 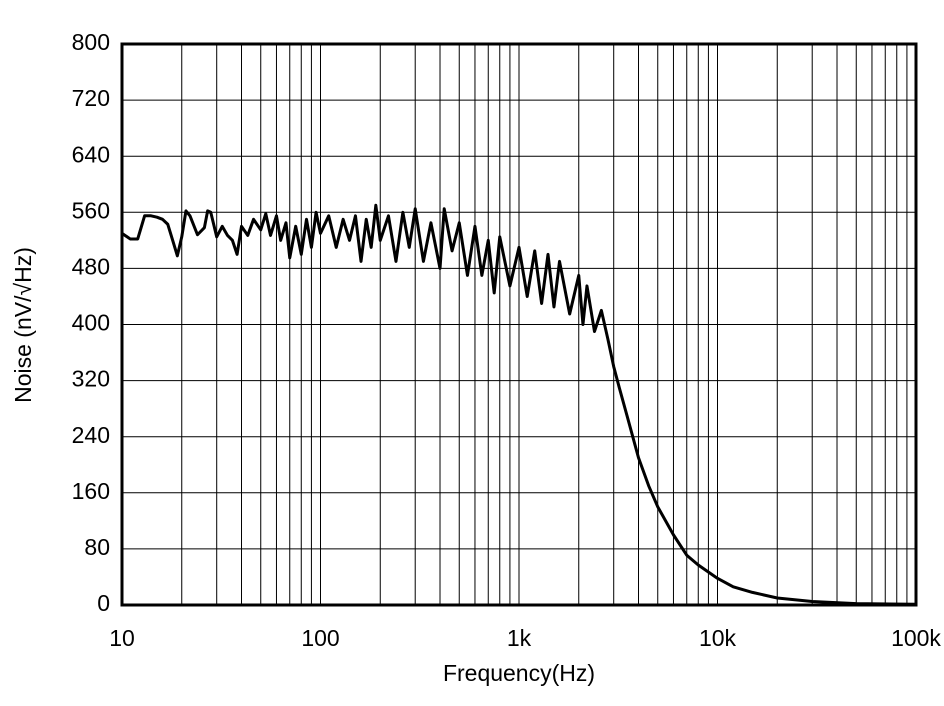 I want to click on x-tick-label: 10, so click(x=122, y=638).